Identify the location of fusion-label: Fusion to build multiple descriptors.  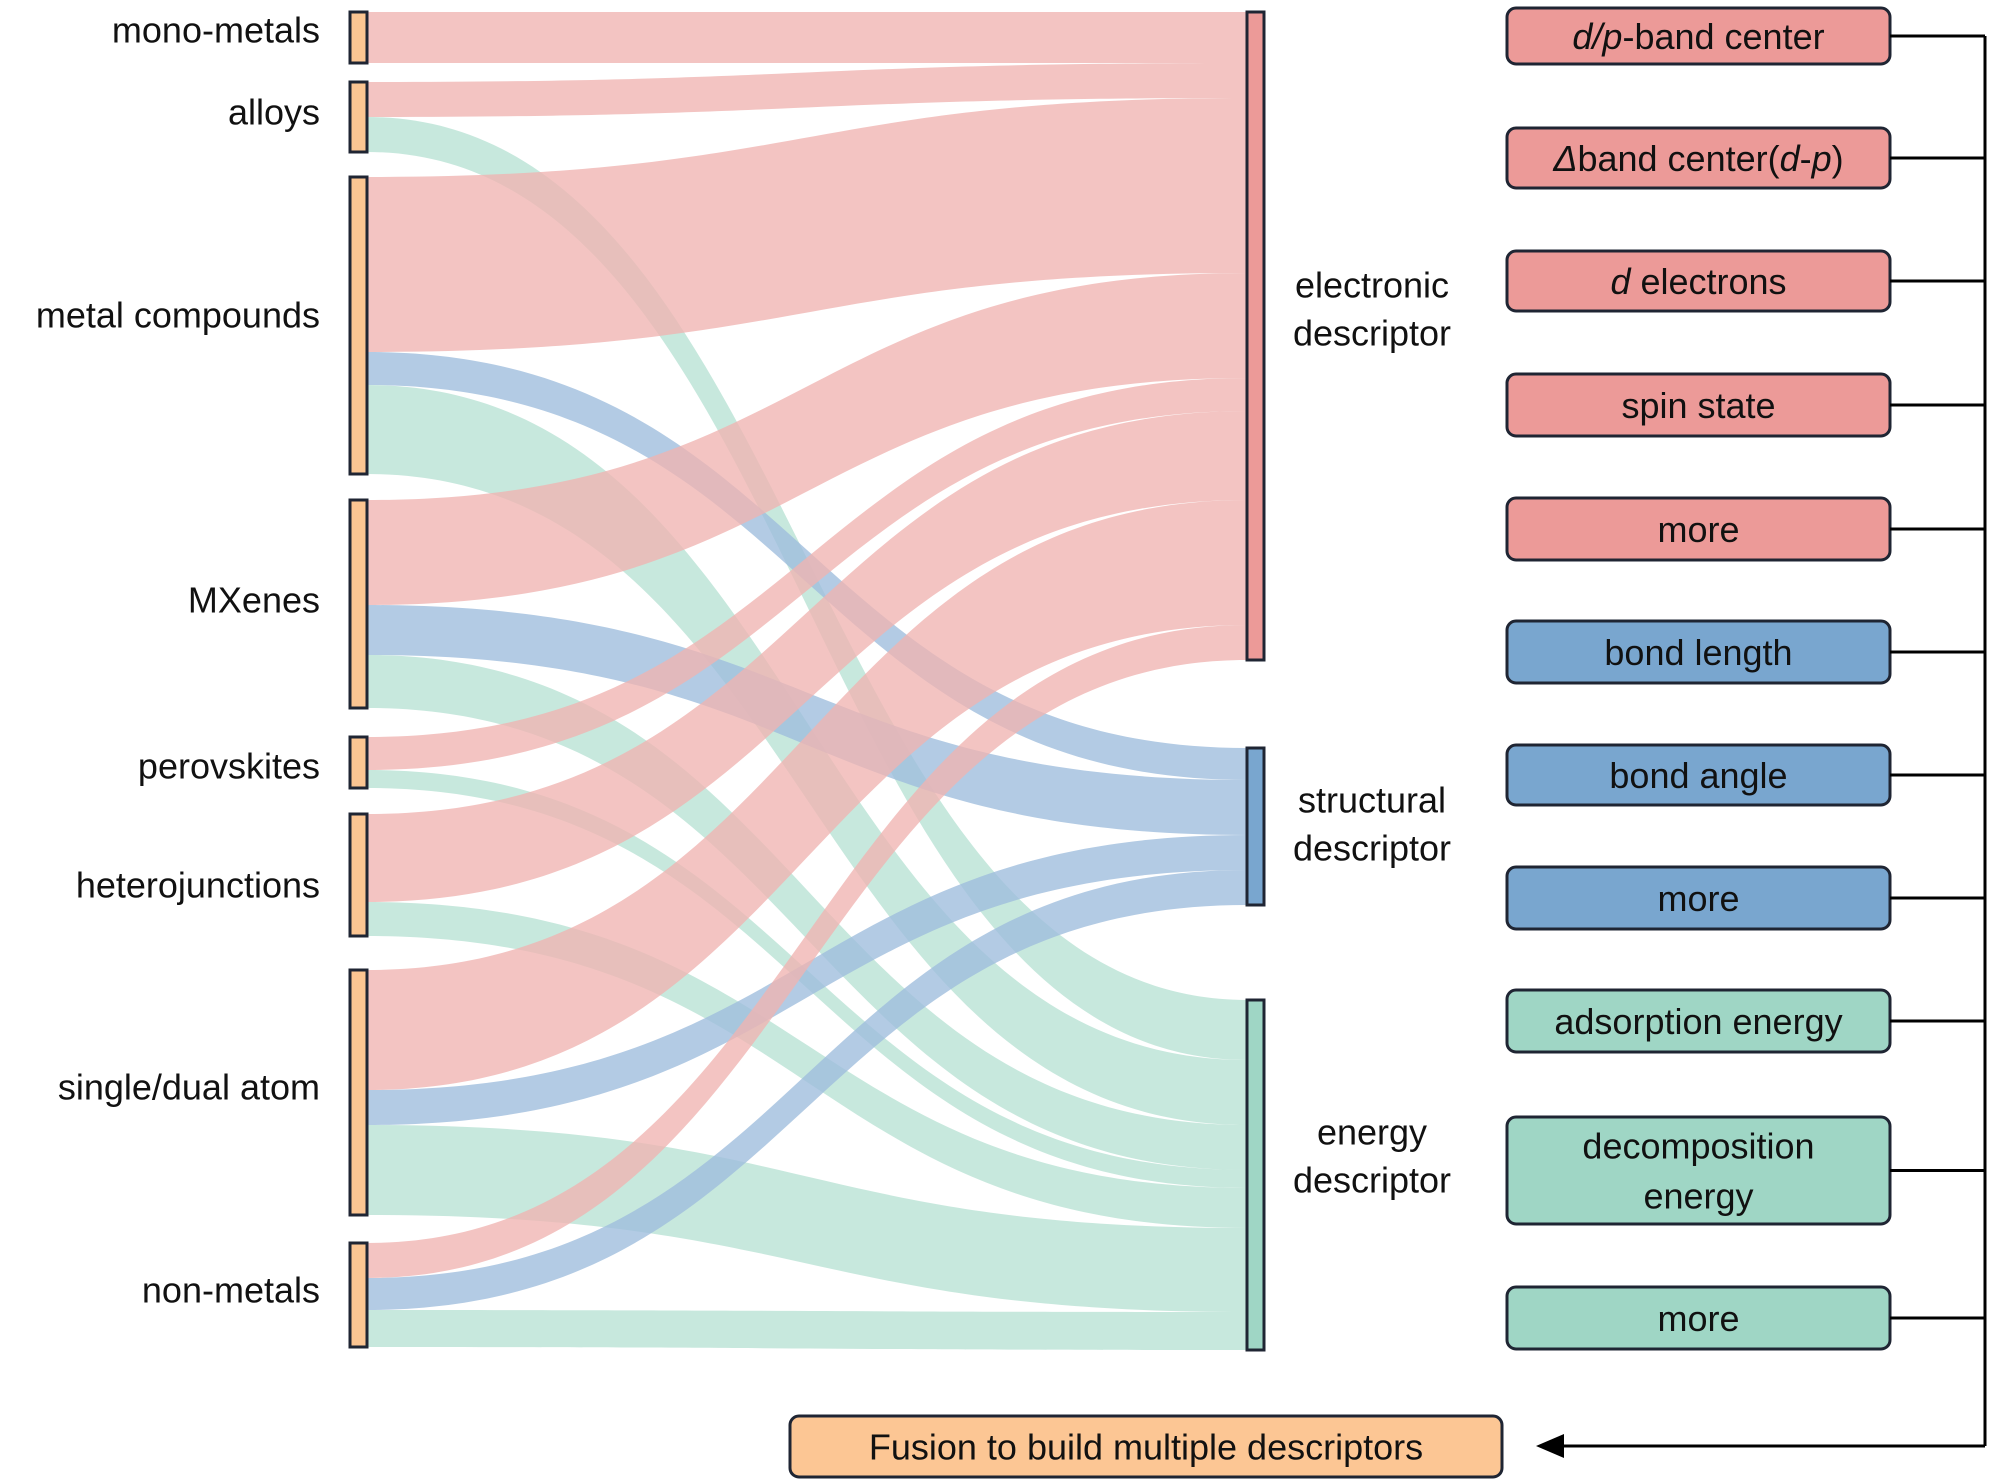
(1146, 1447).